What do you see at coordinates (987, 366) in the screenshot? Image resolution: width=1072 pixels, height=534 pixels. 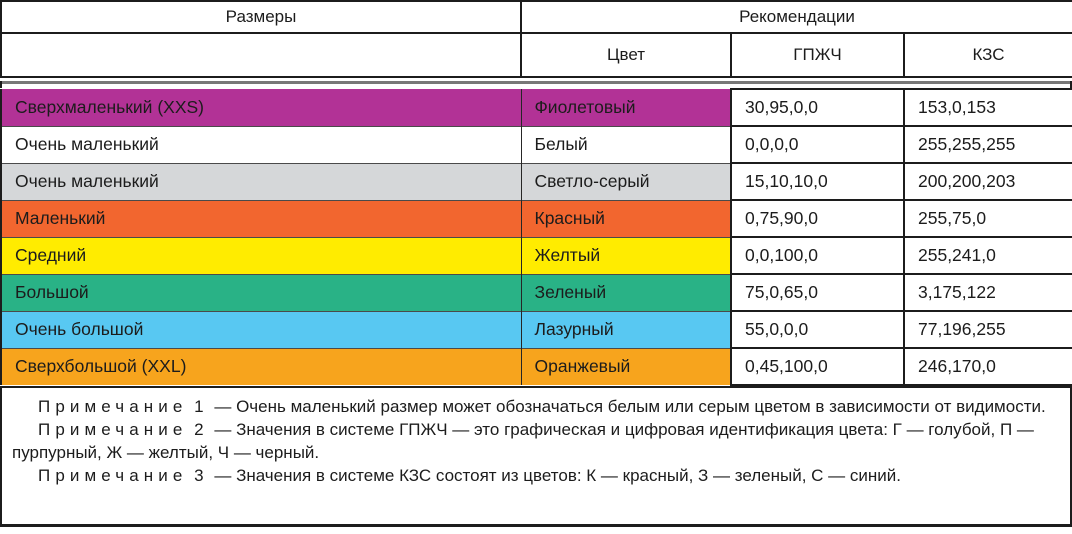 I see `kzs-value-cell: 246,170,0` at bounding box center [987, 366].